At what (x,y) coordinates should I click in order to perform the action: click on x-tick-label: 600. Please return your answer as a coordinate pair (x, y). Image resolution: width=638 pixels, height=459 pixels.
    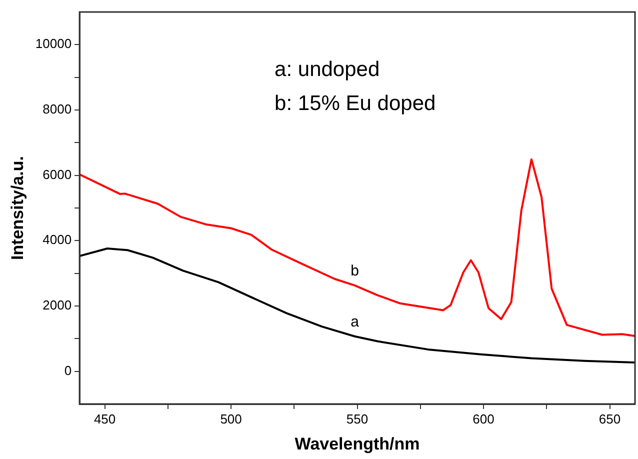
    Looking at the image, I should click on (483, 418).